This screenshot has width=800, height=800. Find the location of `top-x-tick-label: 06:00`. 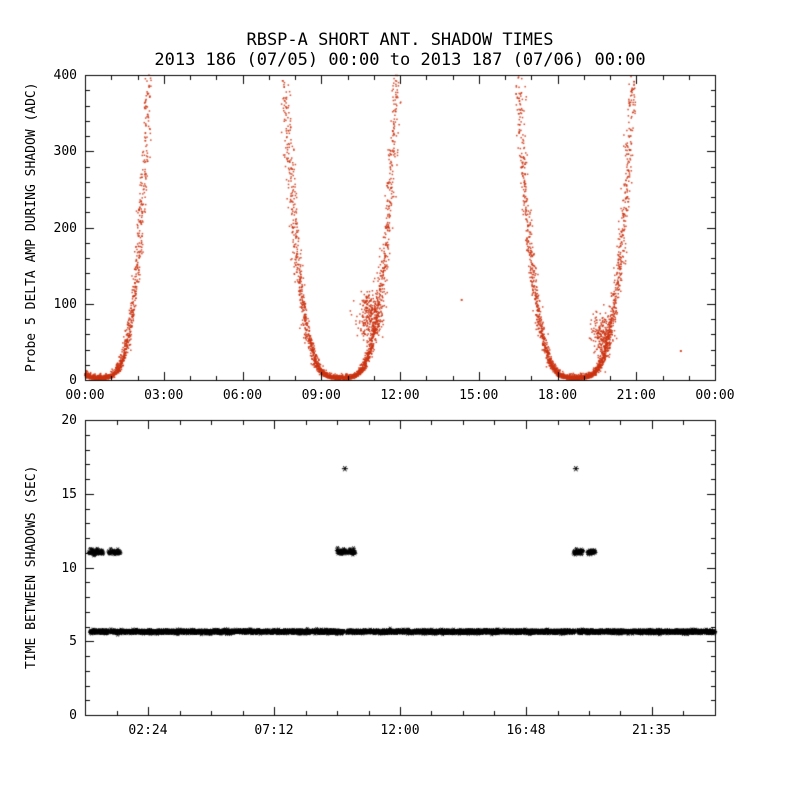

top-x-tick-label: 06:00 is located at coordinates (242, 395).